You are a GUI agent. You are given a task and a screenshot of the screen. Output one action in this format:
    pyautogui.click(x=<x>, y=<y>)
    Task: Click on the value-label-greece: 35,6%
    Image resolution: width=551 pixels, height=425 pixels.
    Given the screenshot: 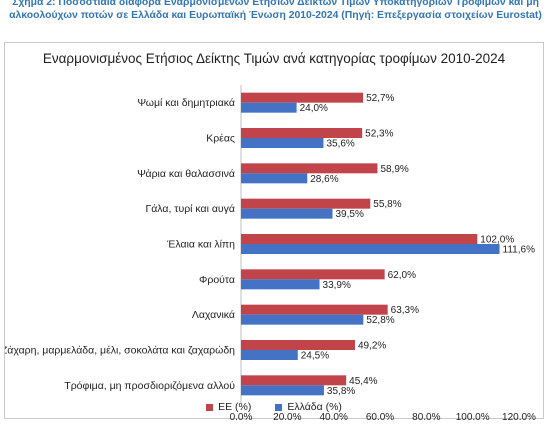 What is the action you would take?
    pyautogui.click(x=340, y=144)
    